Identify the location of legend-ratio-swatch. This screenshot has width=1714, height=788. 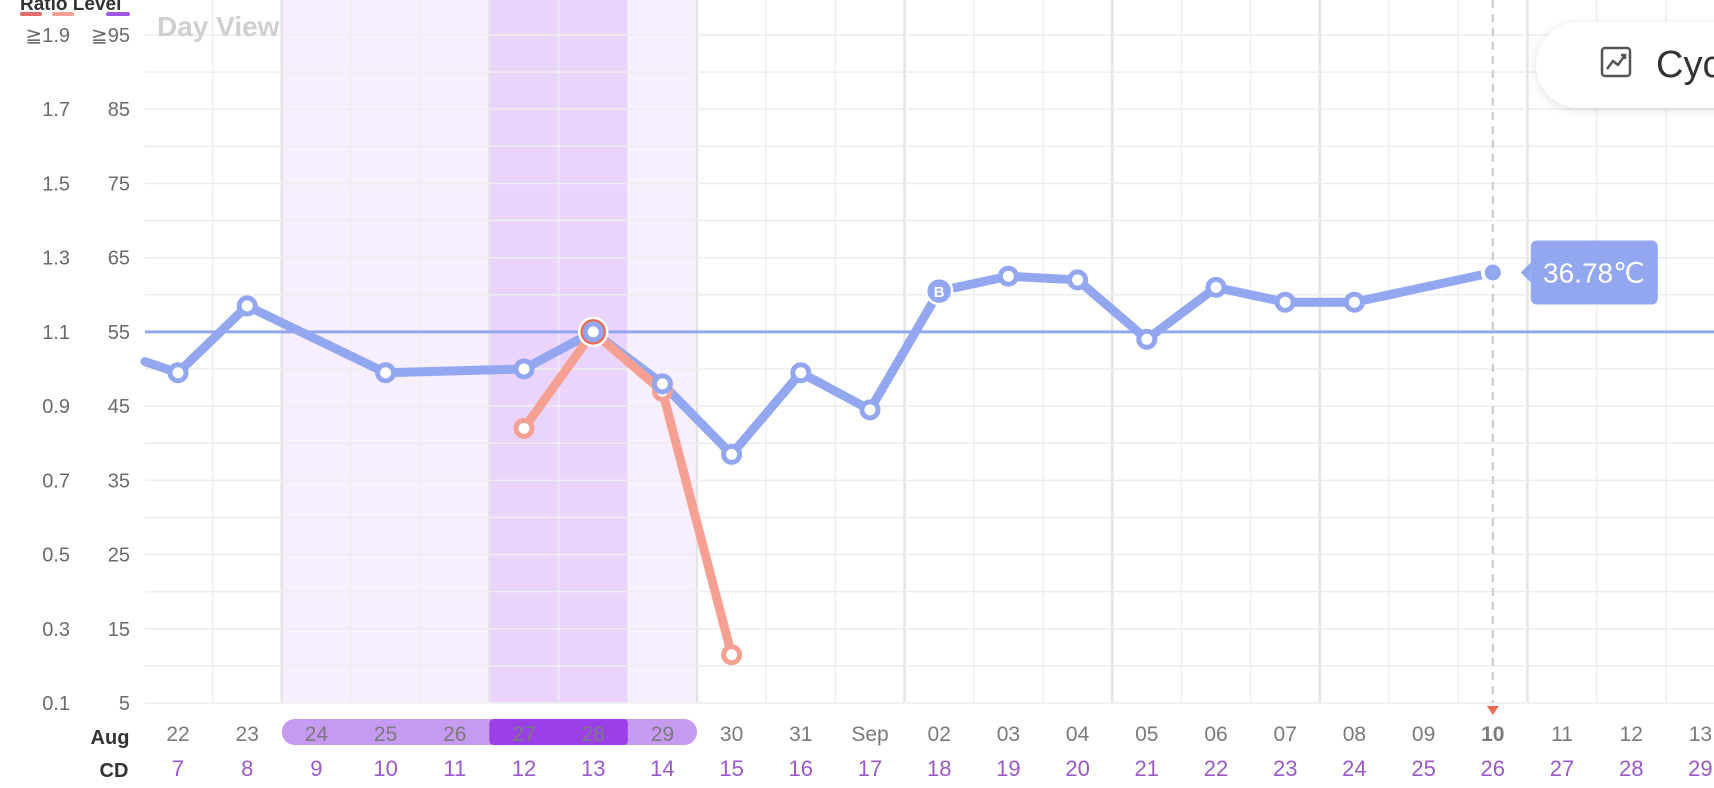
(31, 14).